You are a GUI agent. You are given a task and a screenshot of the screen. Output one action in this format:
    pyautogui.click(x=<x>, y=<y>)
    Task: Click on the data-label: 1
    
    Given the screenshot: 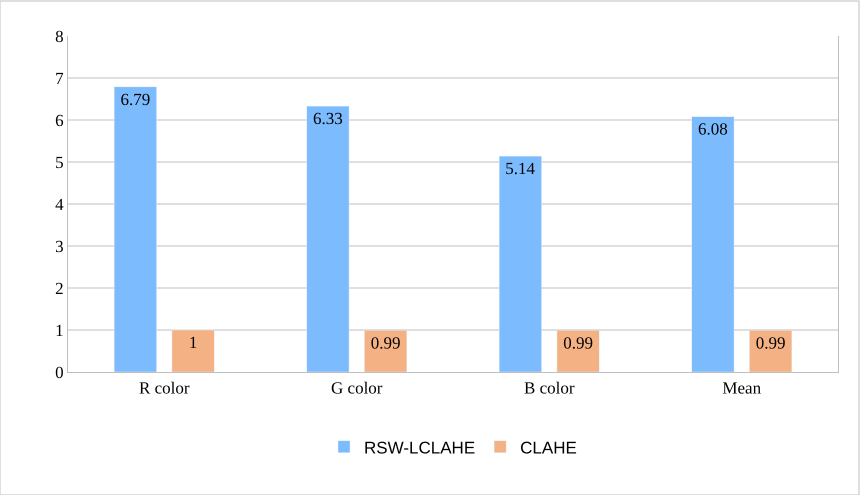 What is the action you would take?
    pyautogui.click(x=193, y=342)
    